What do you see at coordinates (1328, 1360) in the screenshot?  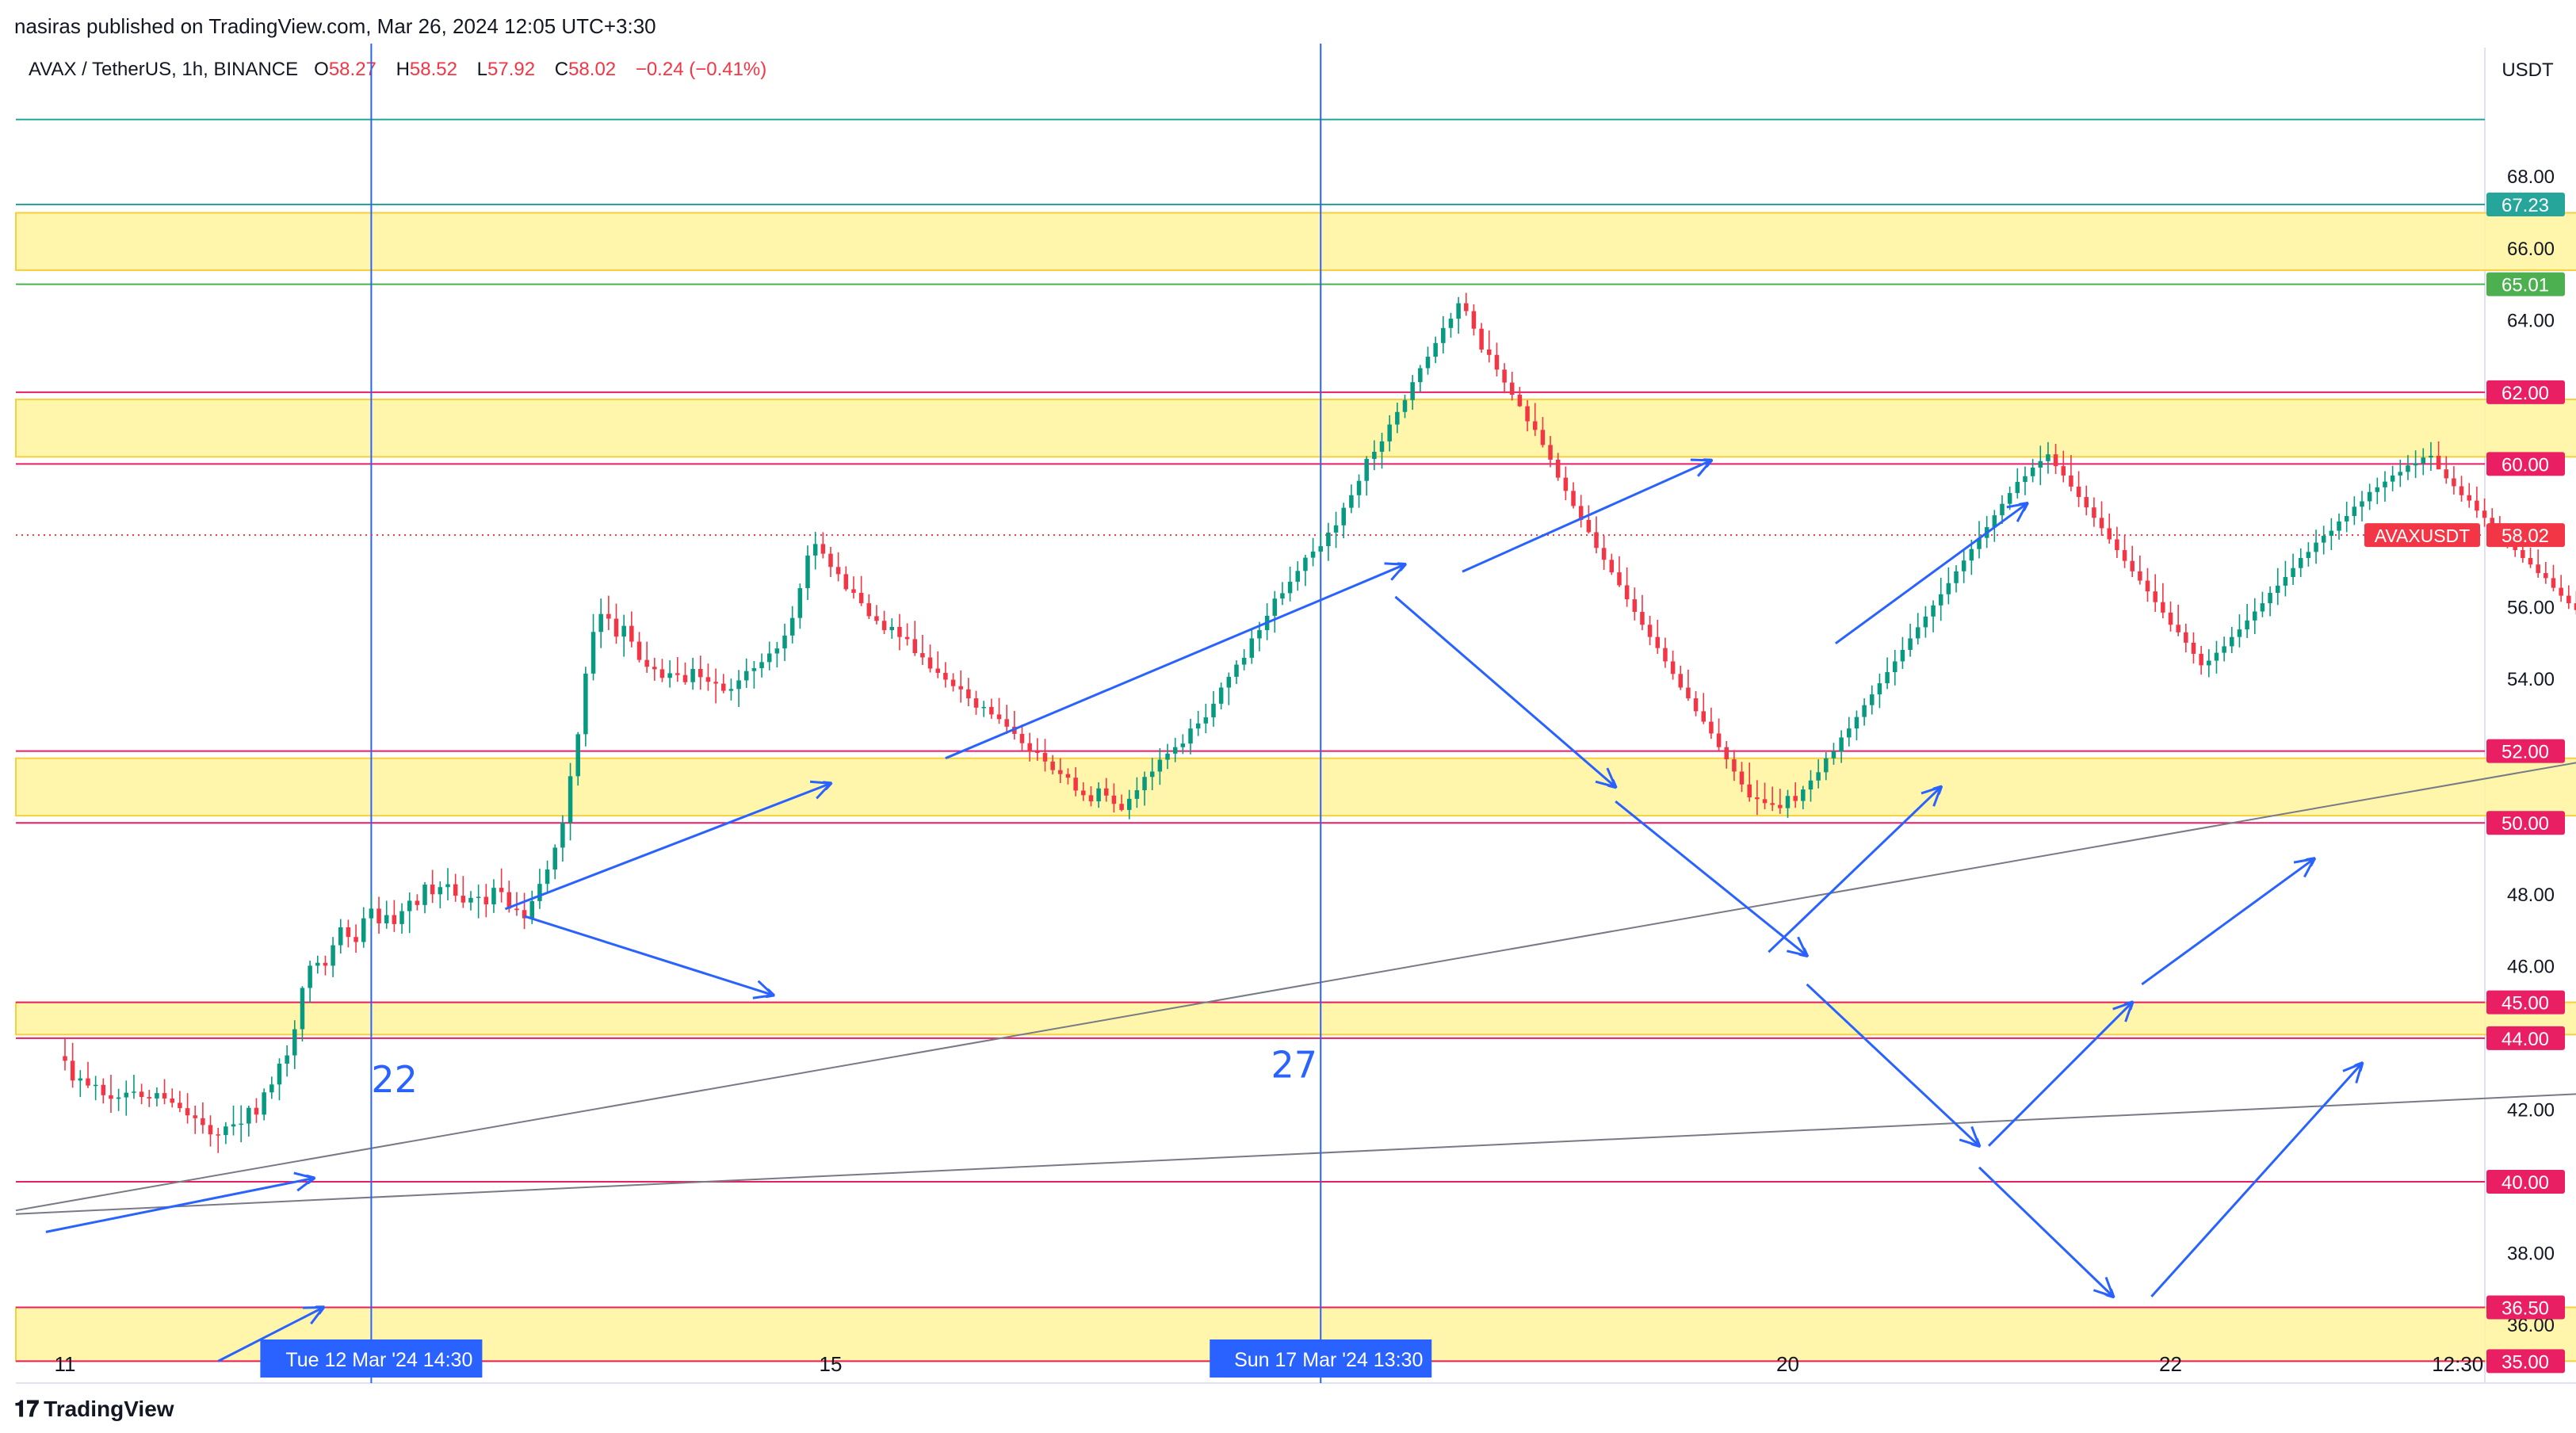 I see `date-badge: Sun 17 Mar '24 13:30` at bounding box center [1328, 1360].